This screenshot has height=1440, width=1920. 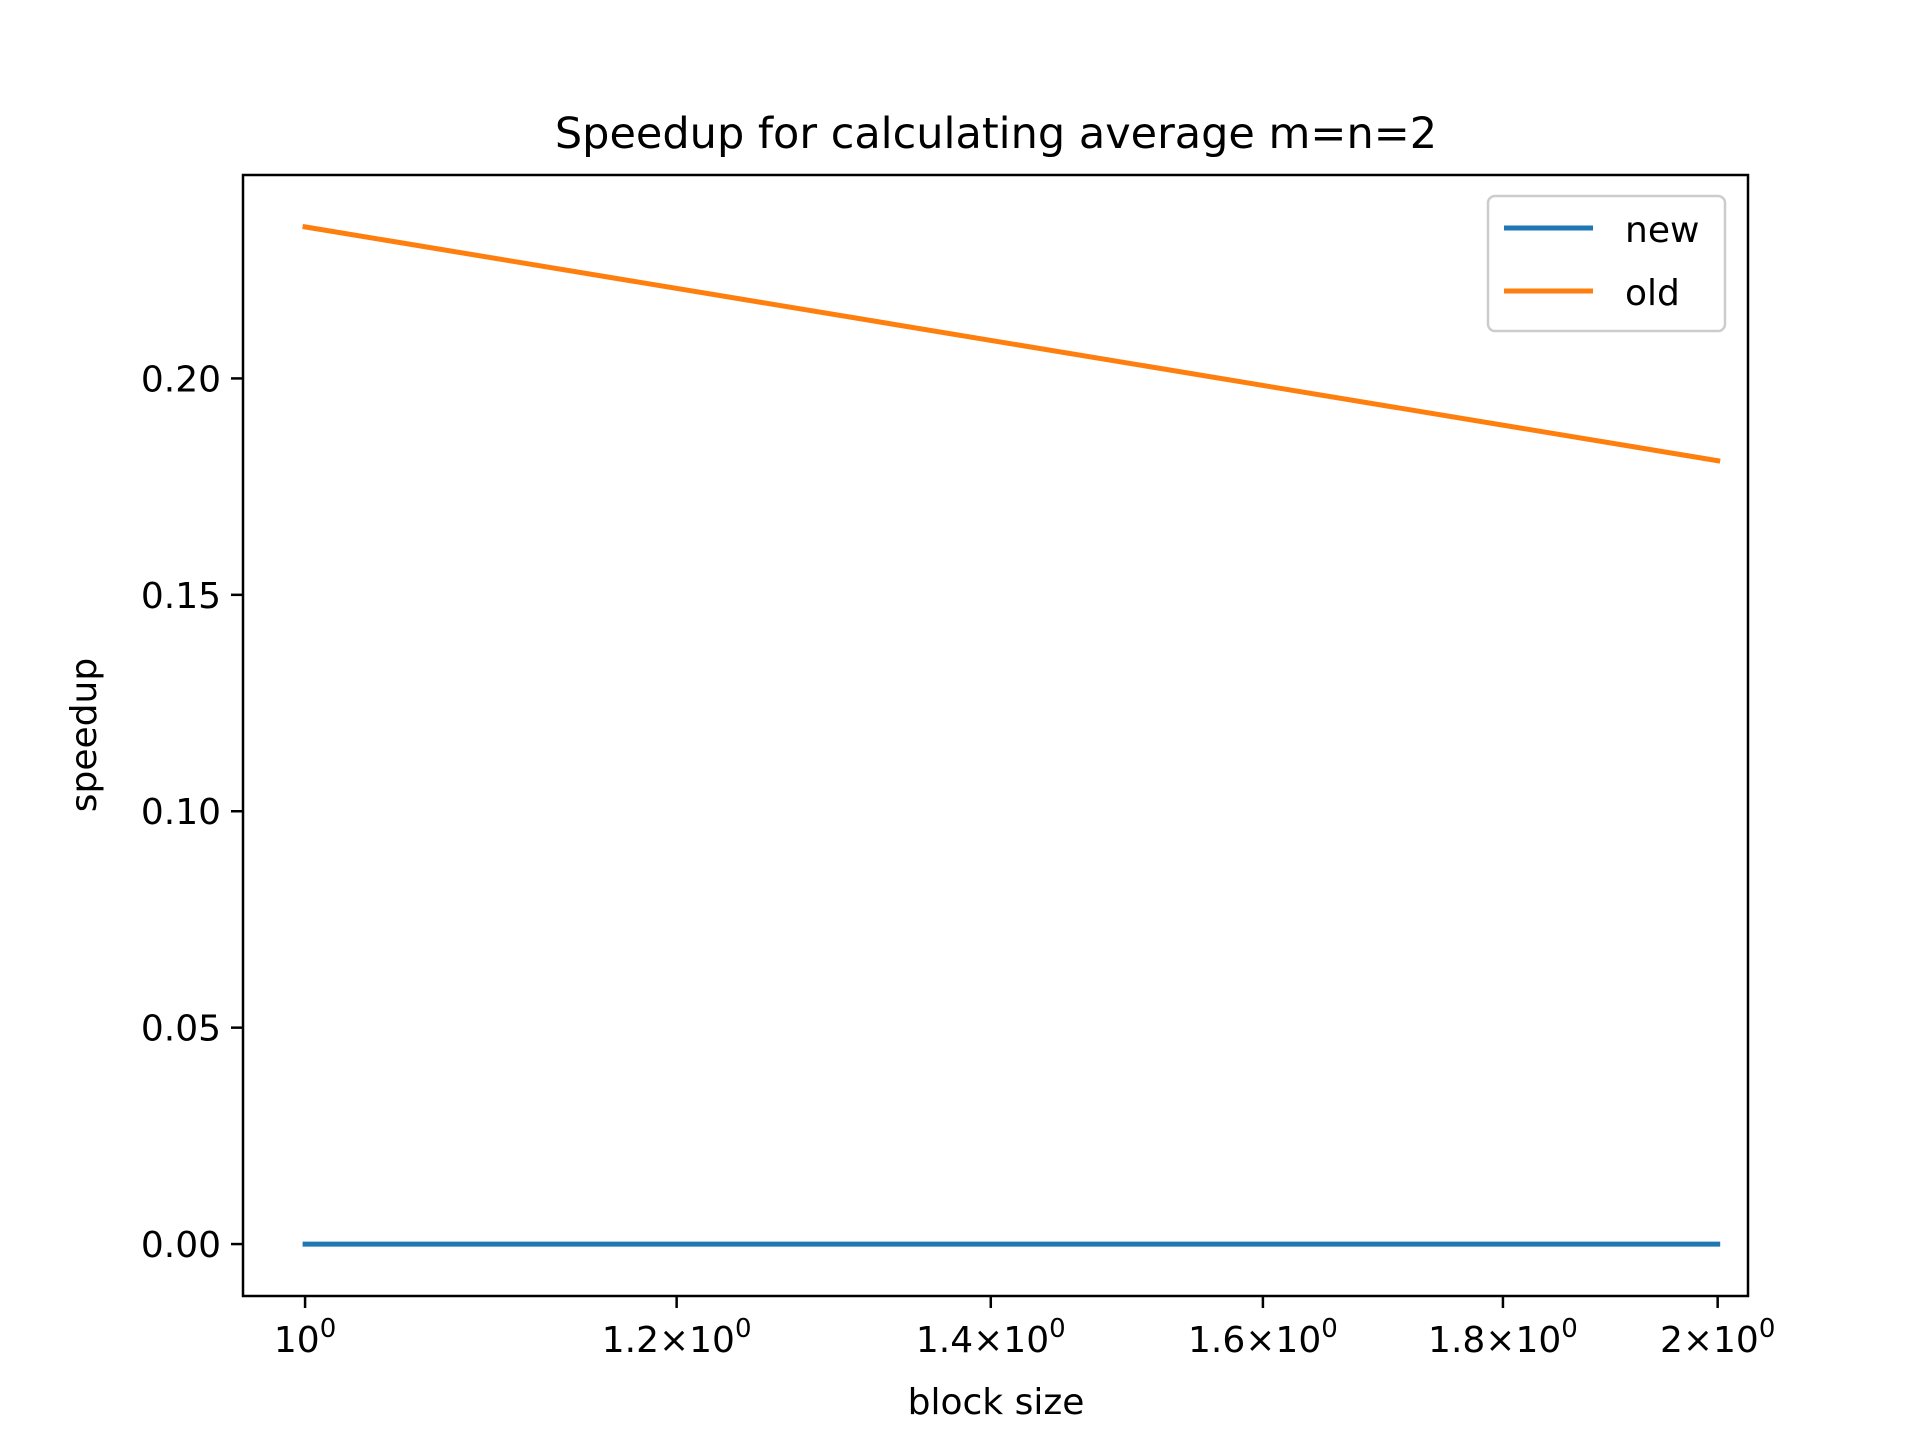 I want to click on x-axis-label: block size, so click(x=996, y=1402).